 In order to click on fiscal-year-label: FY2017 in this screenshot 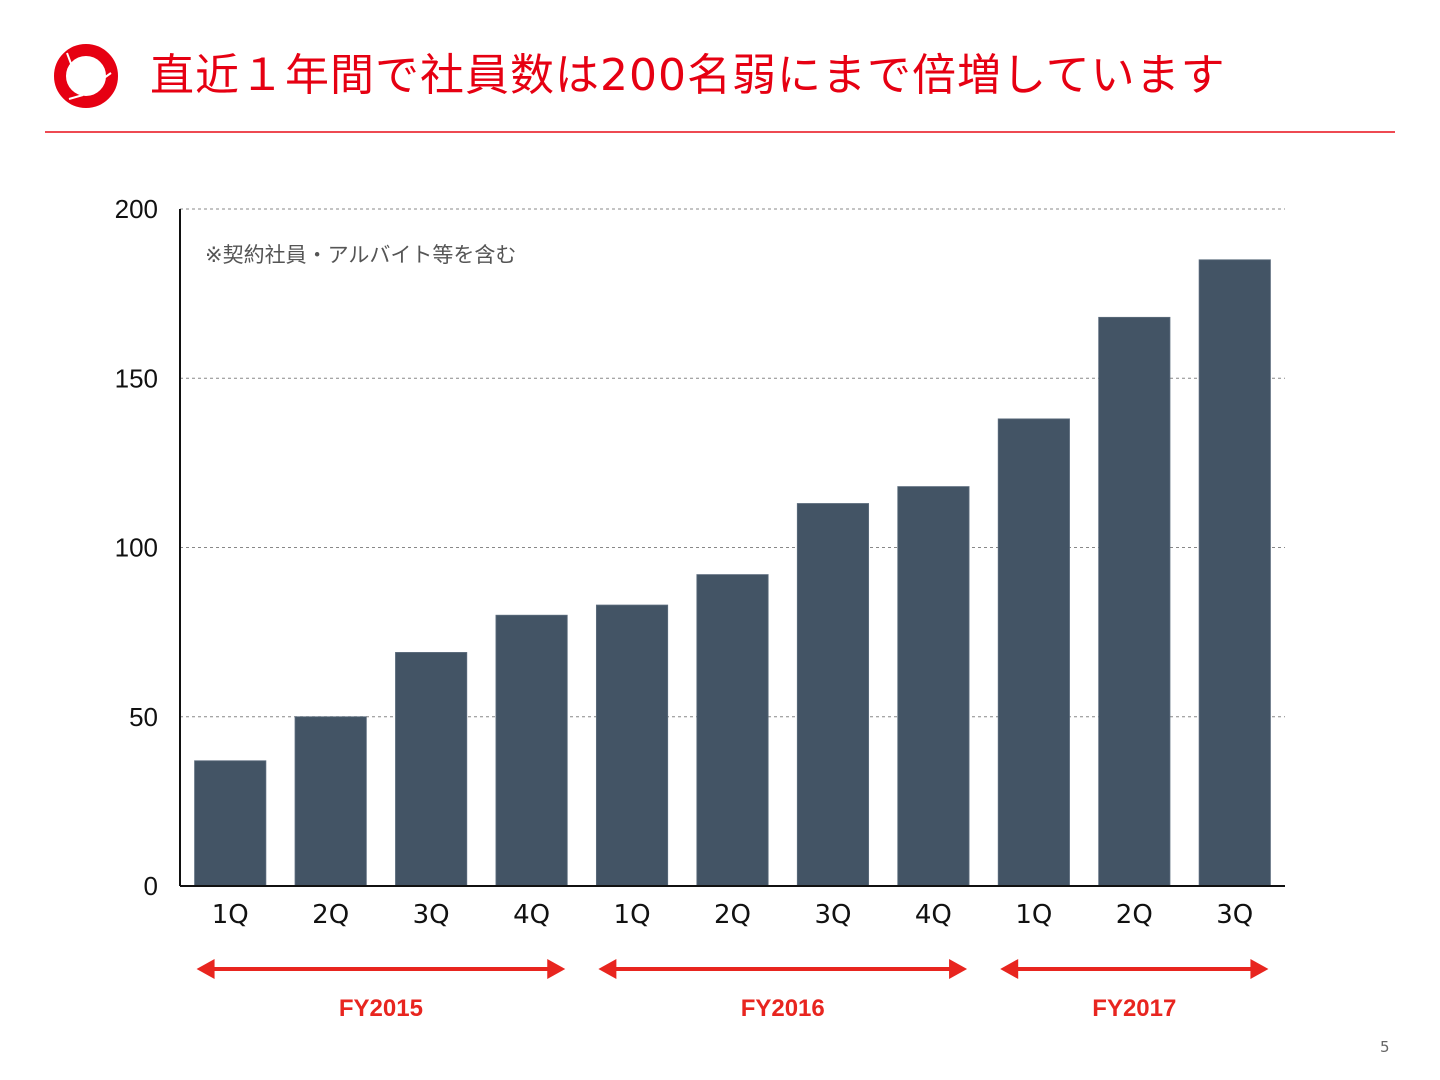, I will do `click(1134, 1008)`.